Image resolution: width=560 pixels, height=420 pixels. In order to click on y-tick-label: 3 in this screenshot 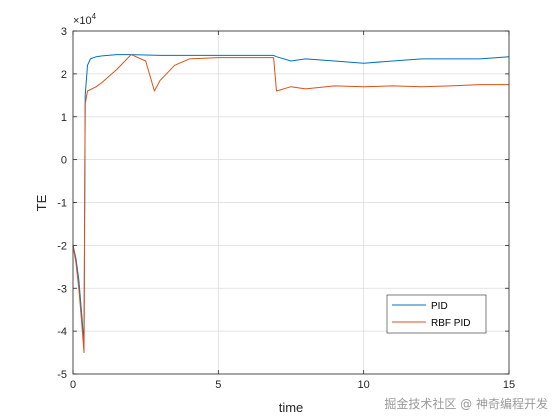, I will do `click(64, 32)`.